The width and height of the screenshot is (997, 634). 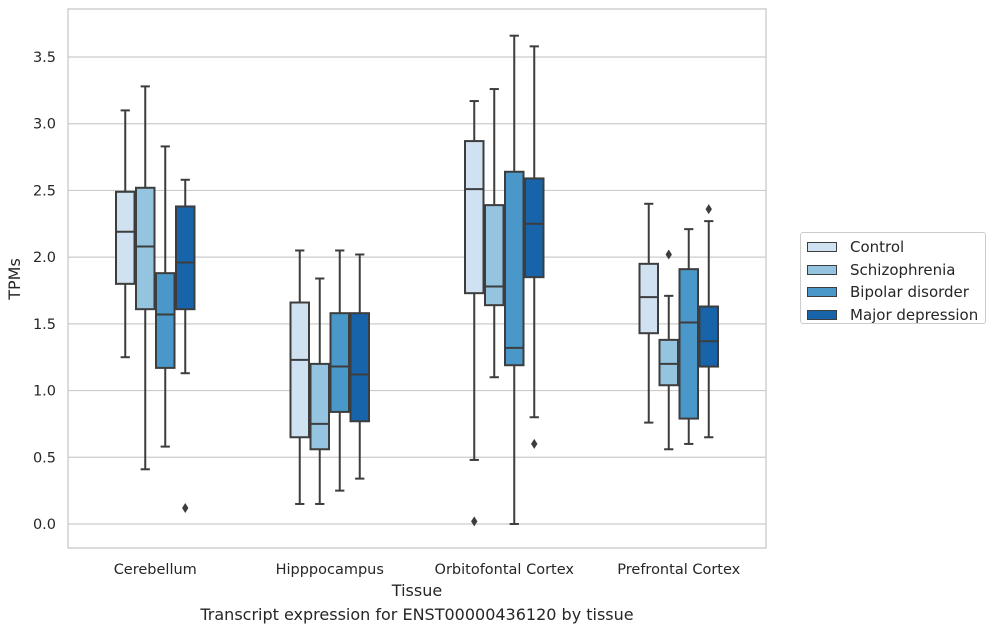 What do you see at coordinates (44, 291) in the screenshot?
I see `y-tick-labels: 0.0 0.5 1.0 1.5 2.0 2.5 3.0 3.5` at bounding box center [44, 291].